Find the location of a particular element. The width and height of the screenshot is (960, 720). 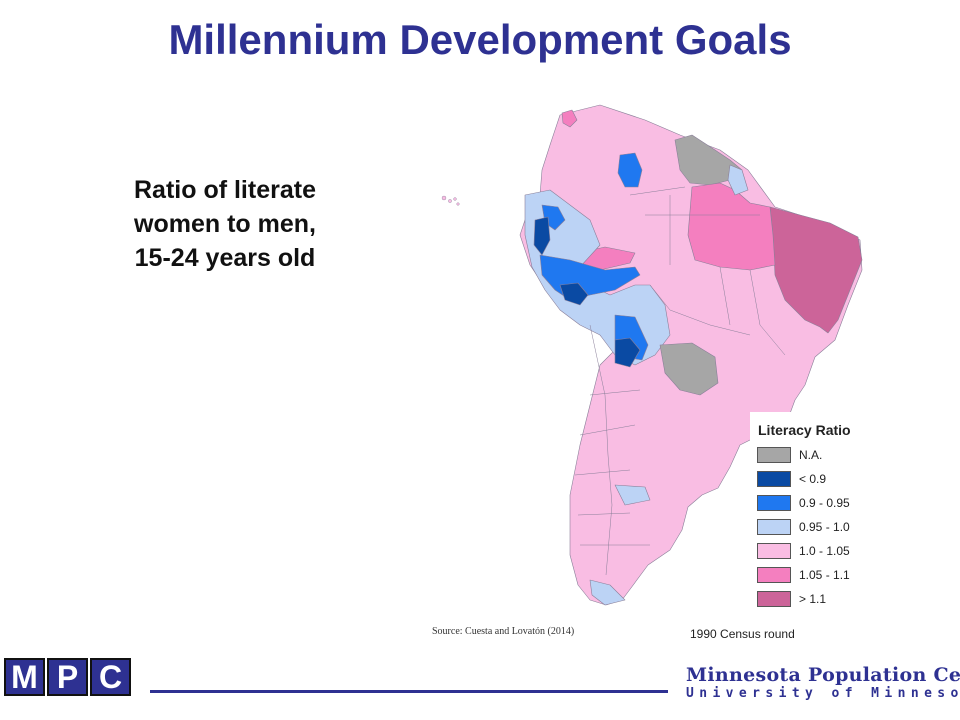

mpc-logo-svg: M P C is located at coordinates (67, 677).